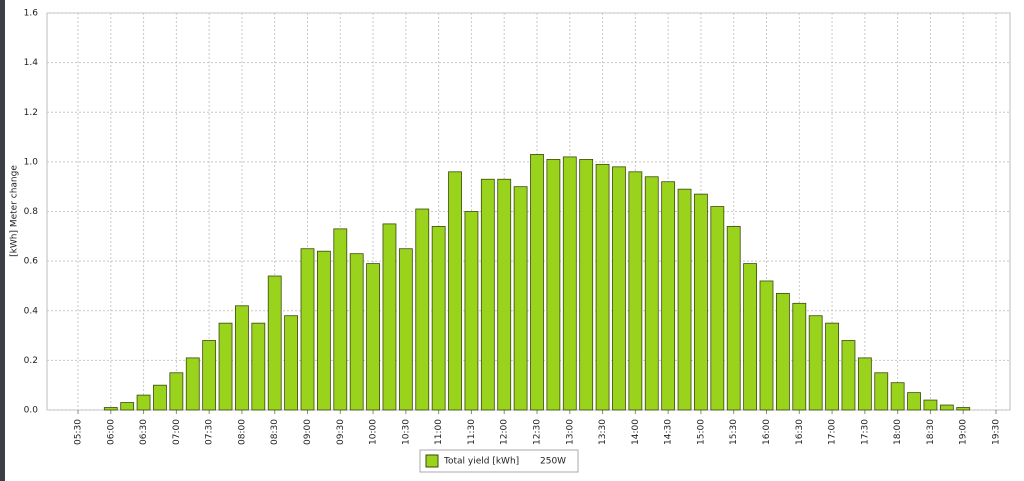 The image size is (1024, 481). What do you see at coordinates (79, 432) in the screenshot?
I see `x-tick-label: 05:30` at bounding box center [79, 432].